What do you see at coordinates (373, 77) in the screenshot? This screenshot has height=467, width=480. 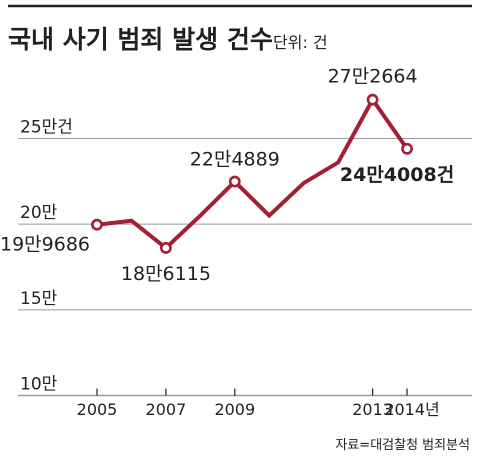 I see `data-label: 27만2664` at bounding box center [373, 77].